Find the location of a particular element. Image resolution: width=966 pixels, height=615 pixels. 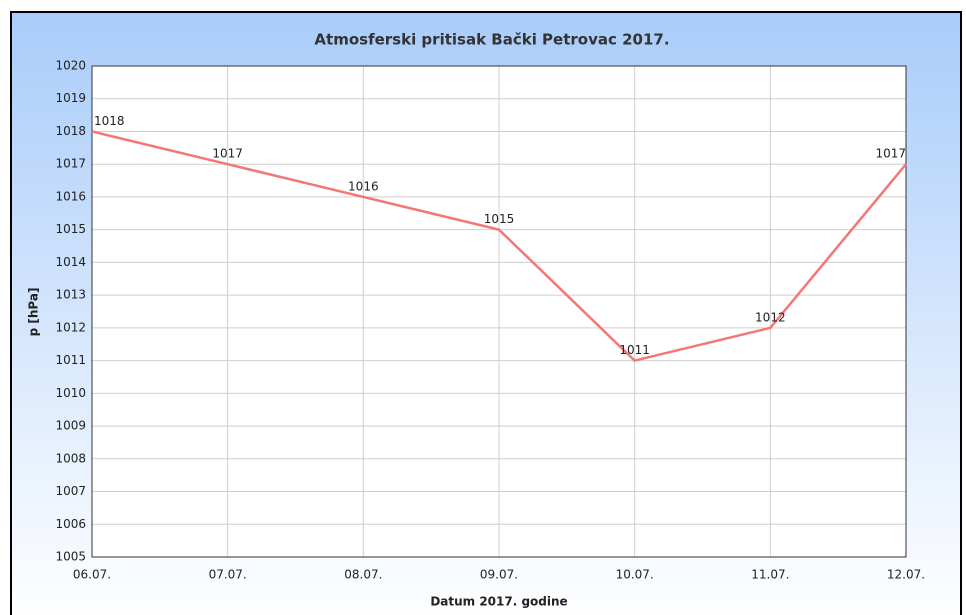

y-tick-label: 1009 is located at coordinates (70, 426).